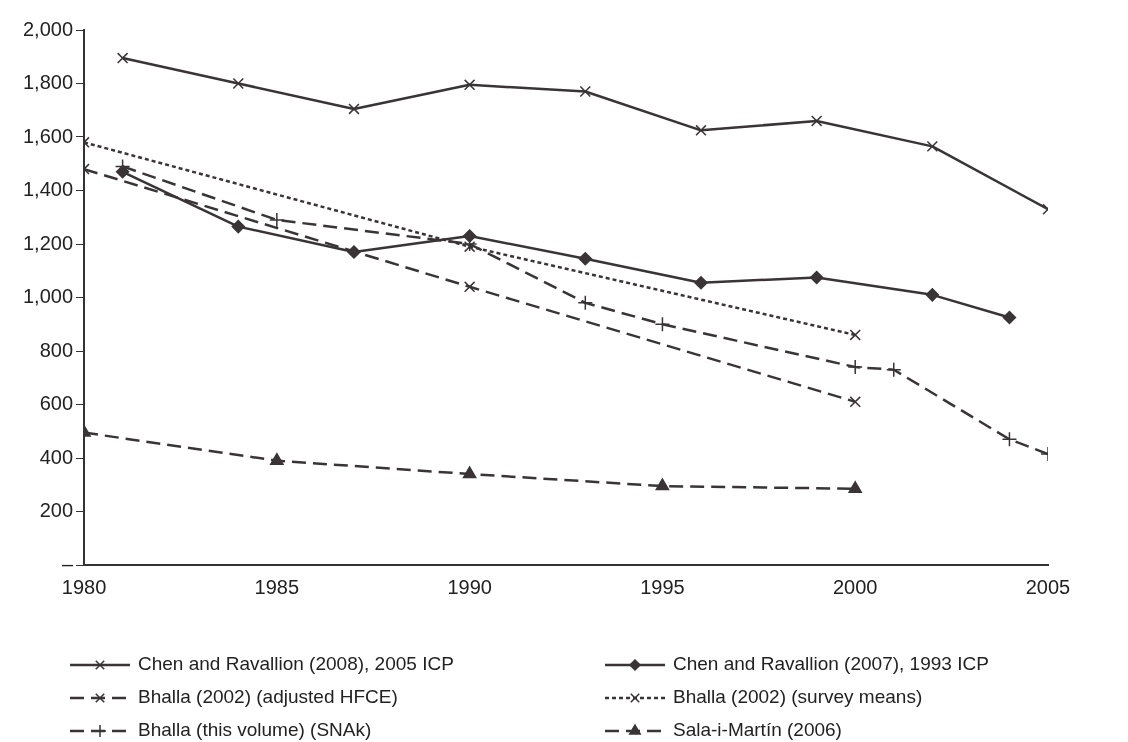 The image size is (1128, 742). Describe the element at coordinates (48, 242) in the screenshot. I see `y-tick-label: 1,200` at that location.